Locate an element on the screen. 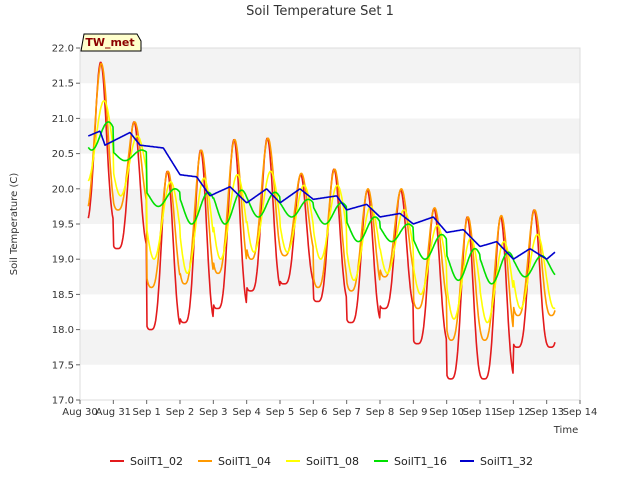 The width and height of the screenshot is (640, 480). y-tick-label: 19.5 is located at coordinates (63, 225).